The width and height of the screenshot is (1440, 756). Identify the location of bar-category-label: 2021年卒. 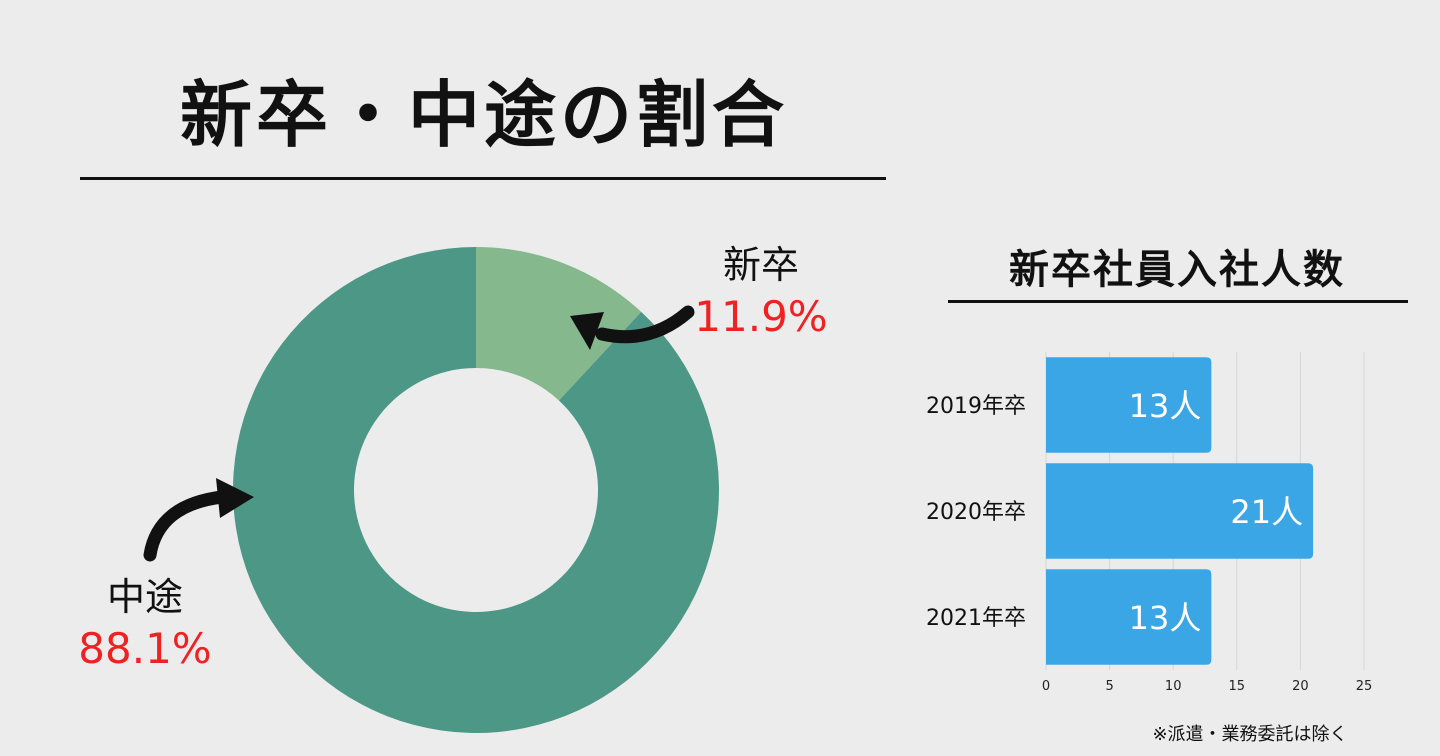
(976, 618).